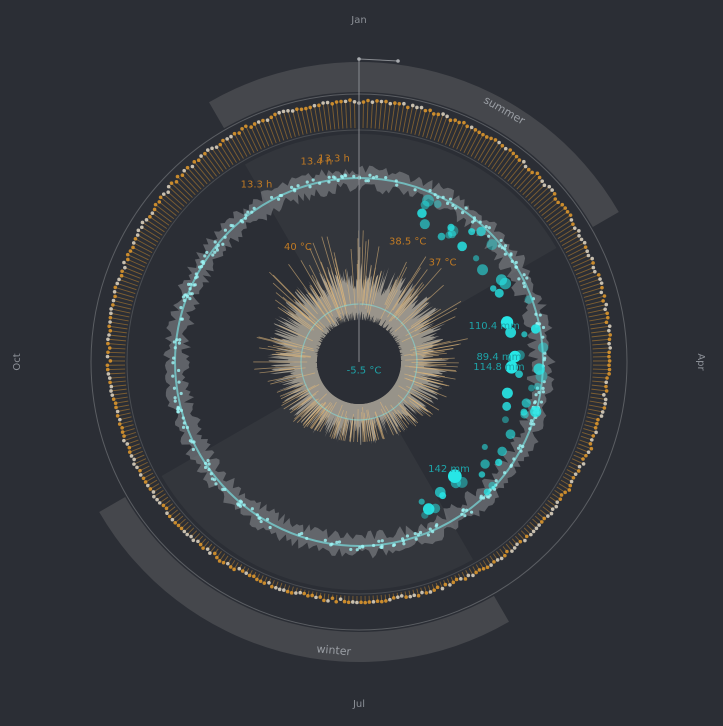 The width and height of the screenshot is (723, 726). Describe the element at coordinates (515, 356) in the screenshot. I see `rainfall-point-peak` at that location.